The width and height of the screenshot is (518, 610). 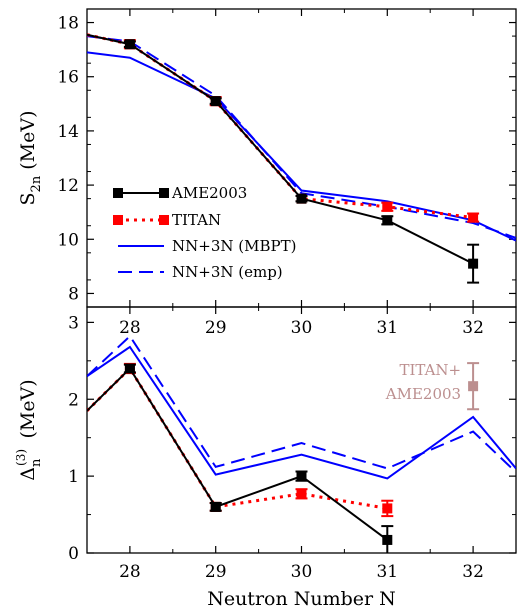 I want to click on bottom-y-axis-title: Δ(3)n (MeV), so click(x=29, y=429).